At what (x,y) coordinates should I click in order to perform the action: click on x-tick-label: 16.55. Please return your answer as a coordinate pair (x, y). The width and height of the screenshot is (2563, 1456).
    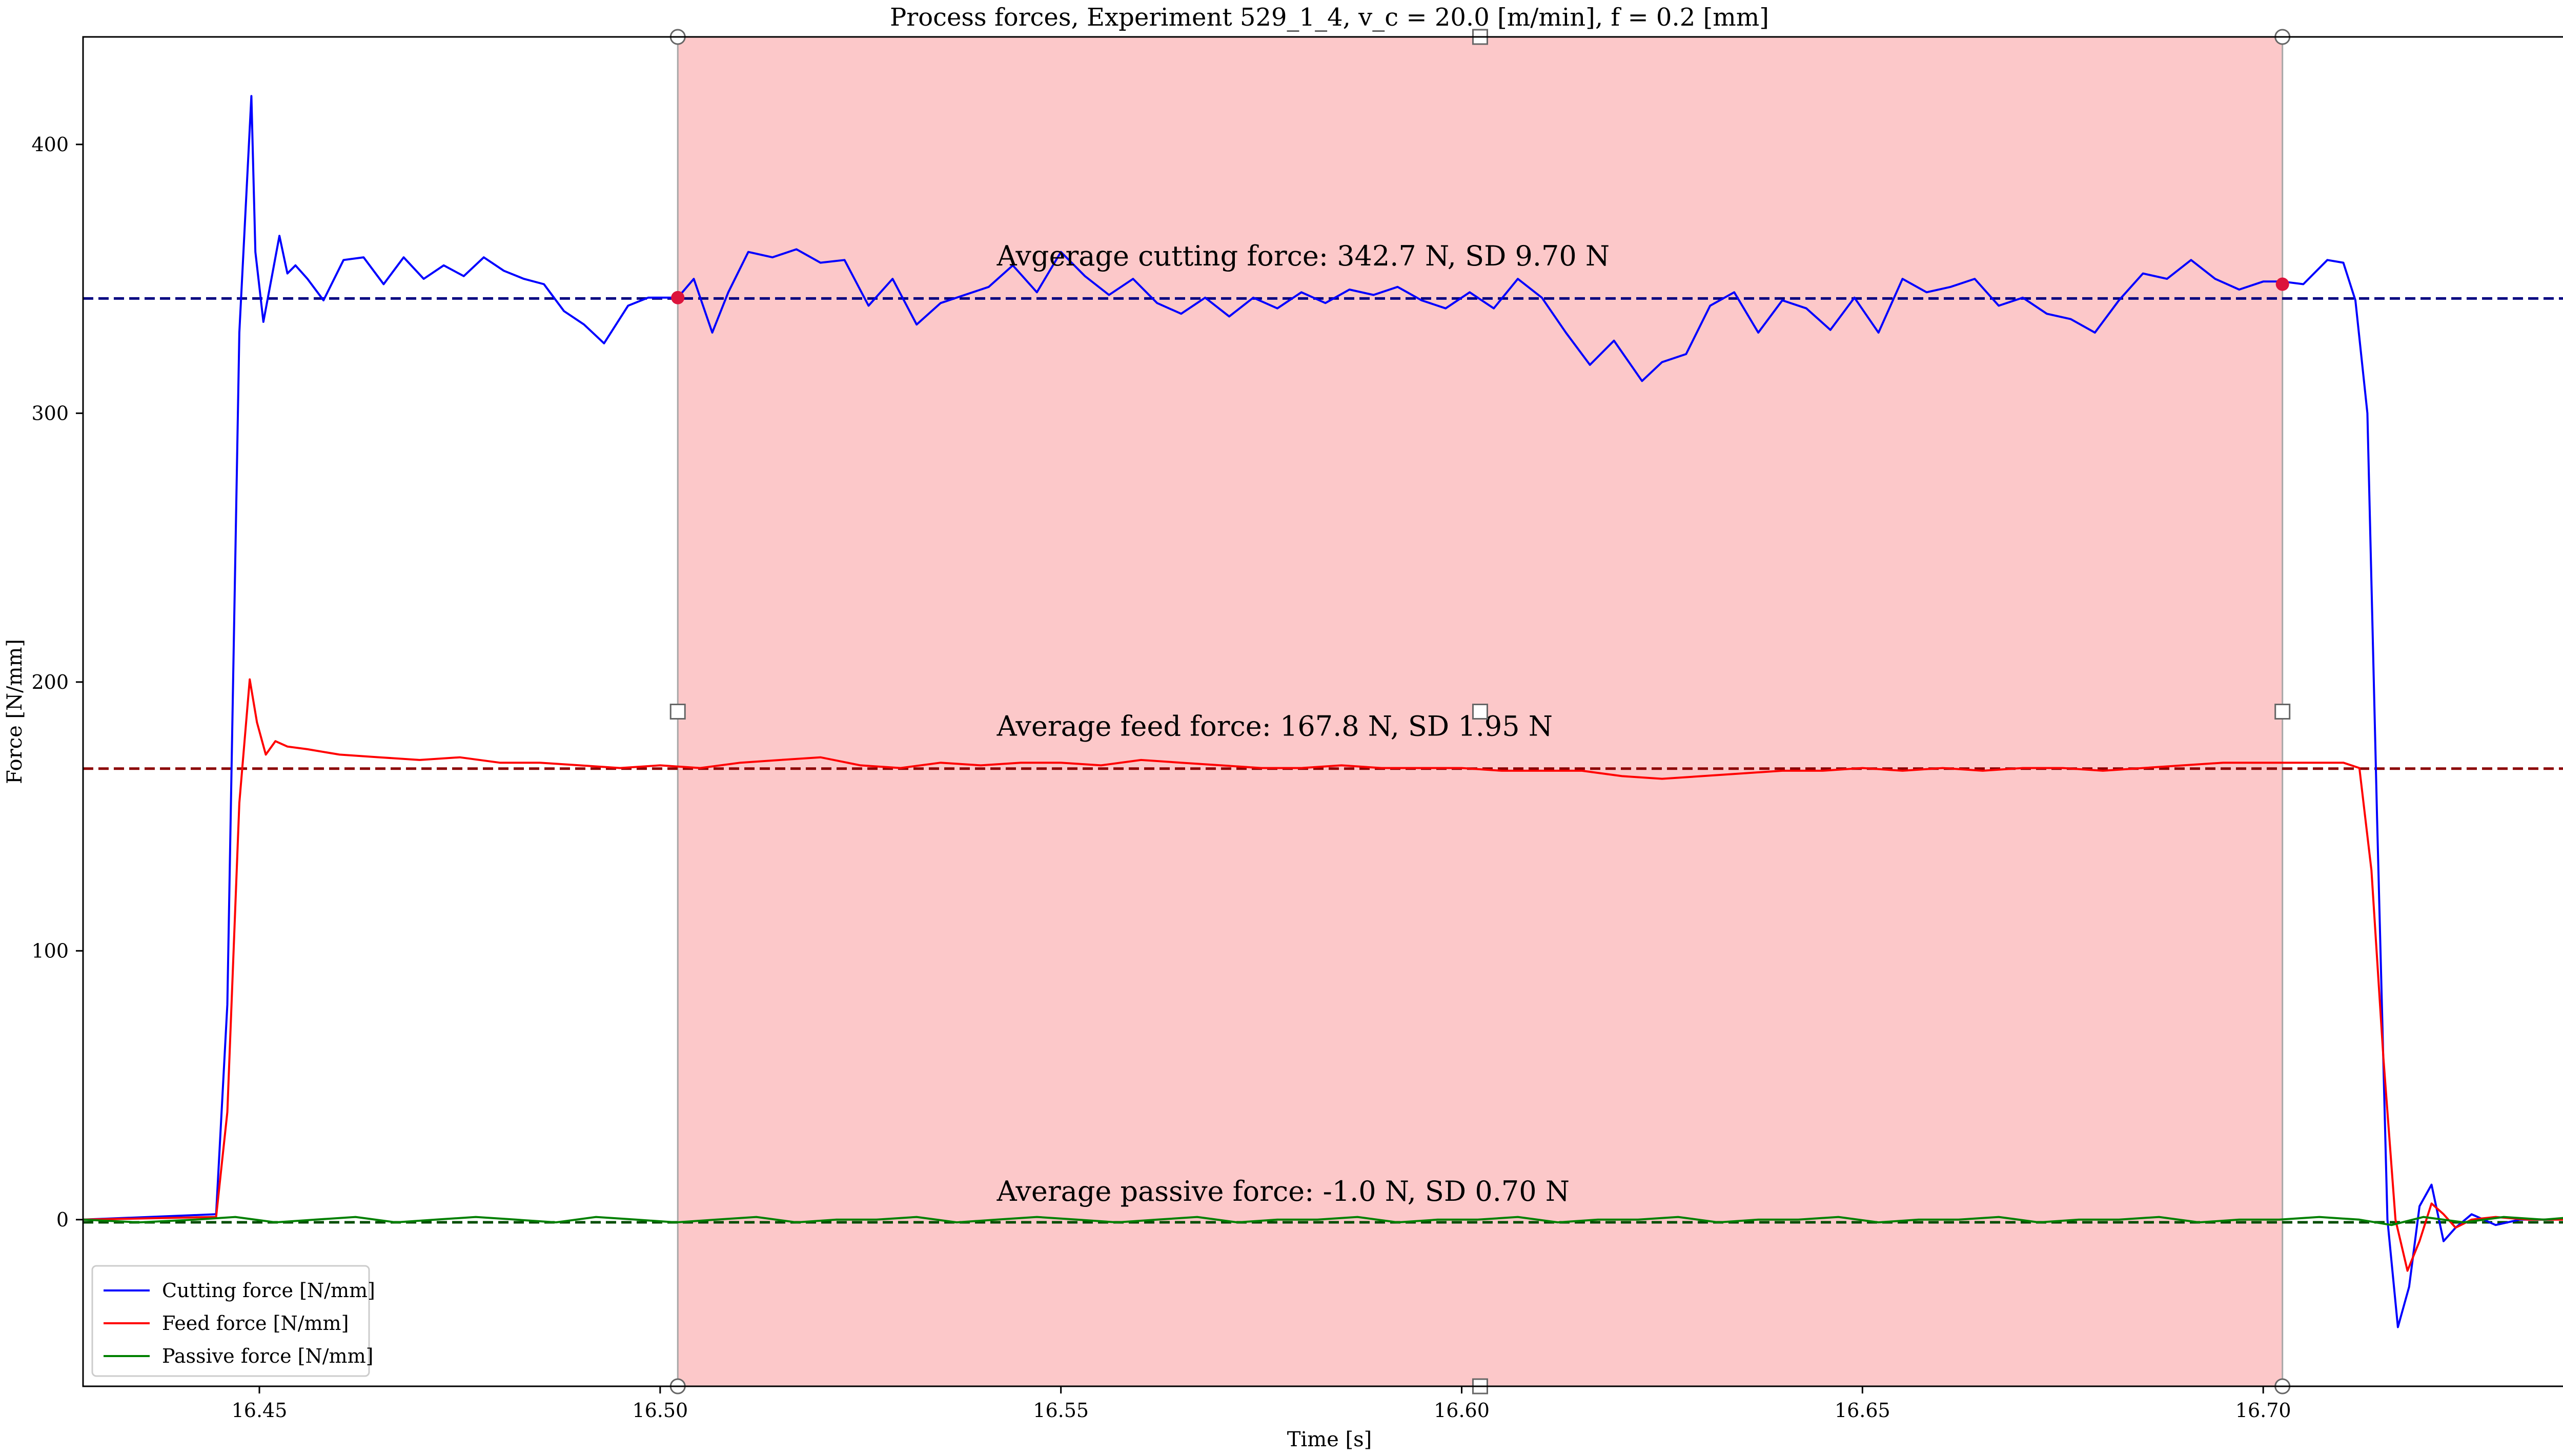
    Looking at the image, I should click on (1061, 1411).